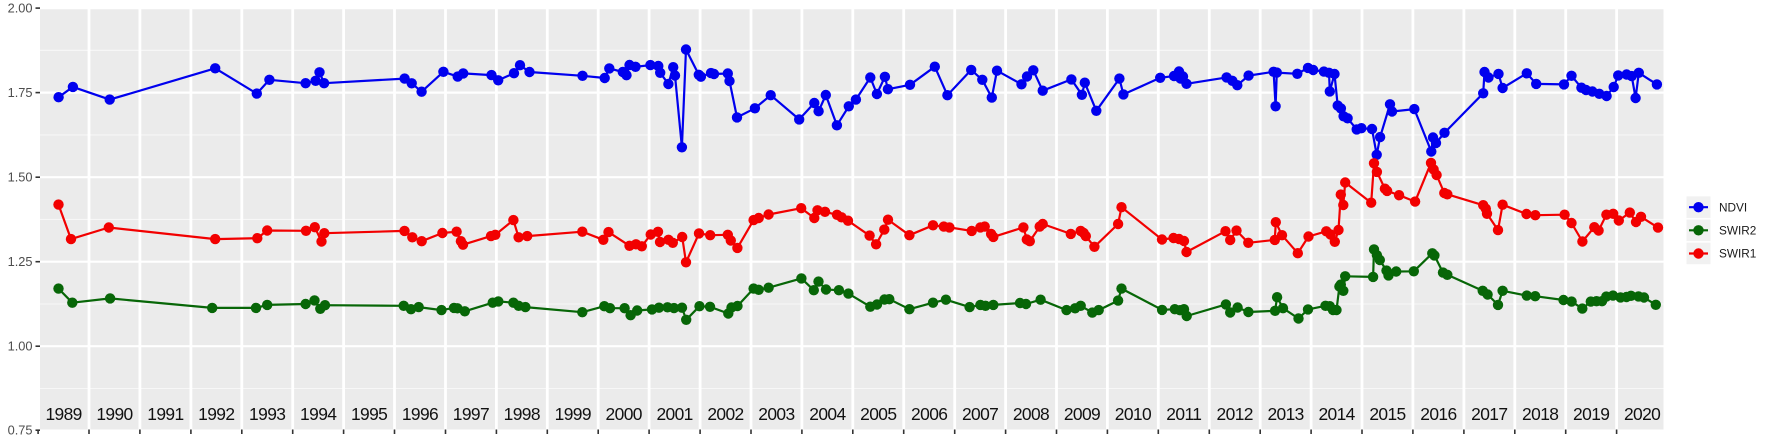 The image size is (1773, 442). I want to click on svg-text: 1996, so click(420, 414).